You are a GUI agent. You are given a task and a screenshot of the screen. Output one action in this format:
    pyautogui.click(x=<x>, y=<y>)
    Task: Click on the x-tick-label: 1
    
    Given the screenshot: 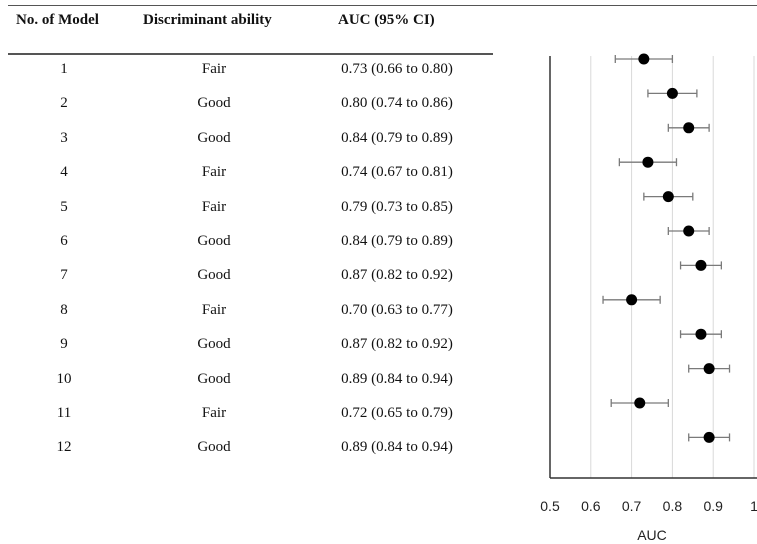 What is the action you would take?
    pyautogui.click(x=753, y=506)
    